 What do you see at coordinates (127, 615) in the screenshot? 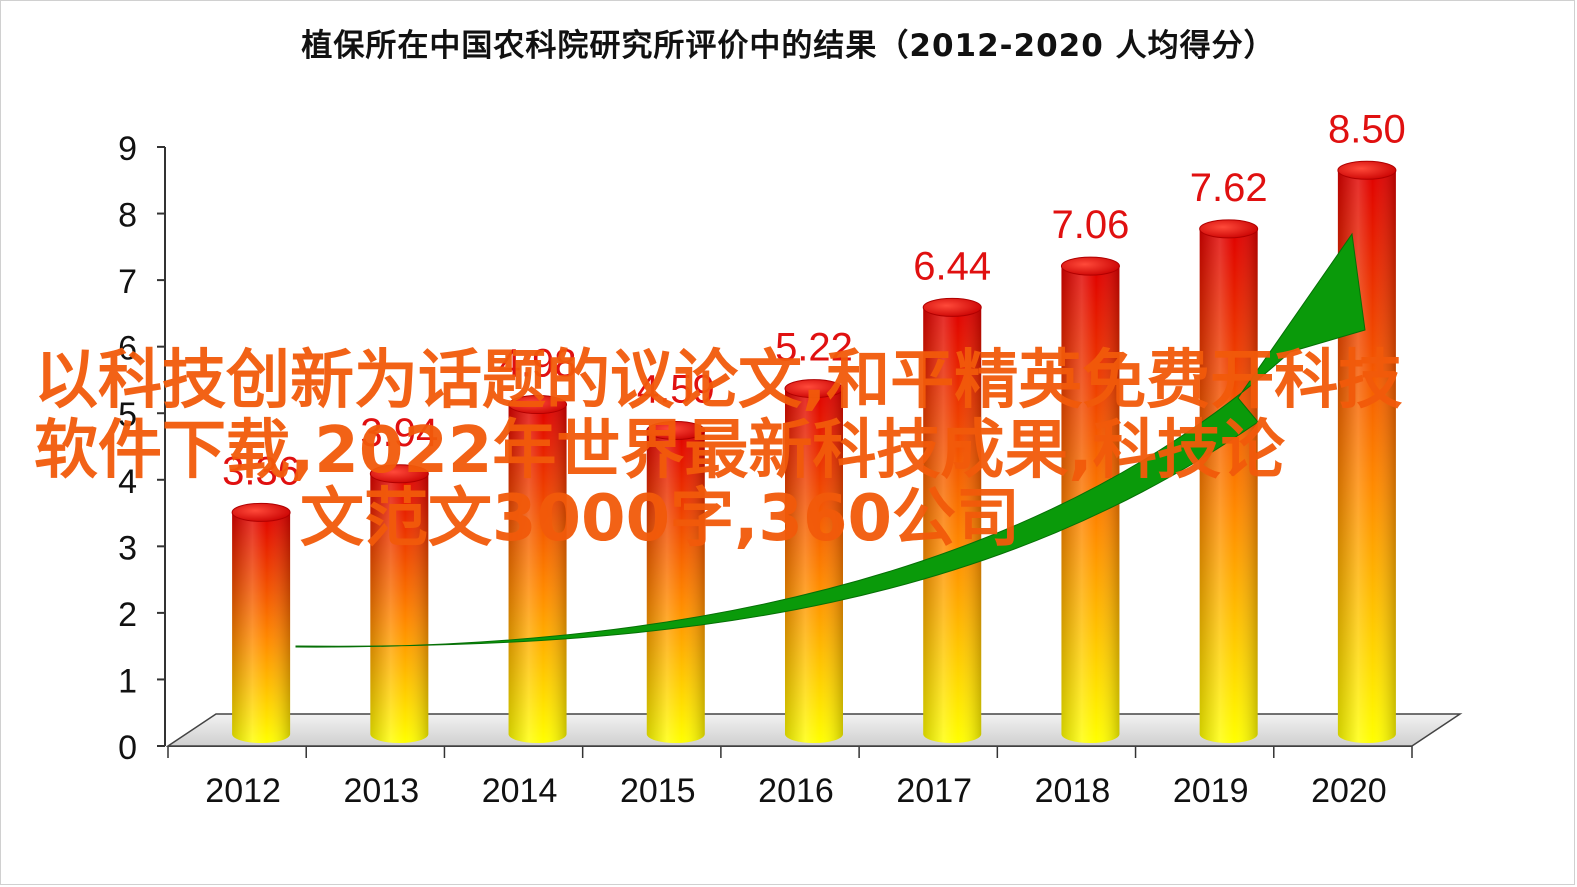
I see `y-tick-label: 2` at bounding box center [127, 615].